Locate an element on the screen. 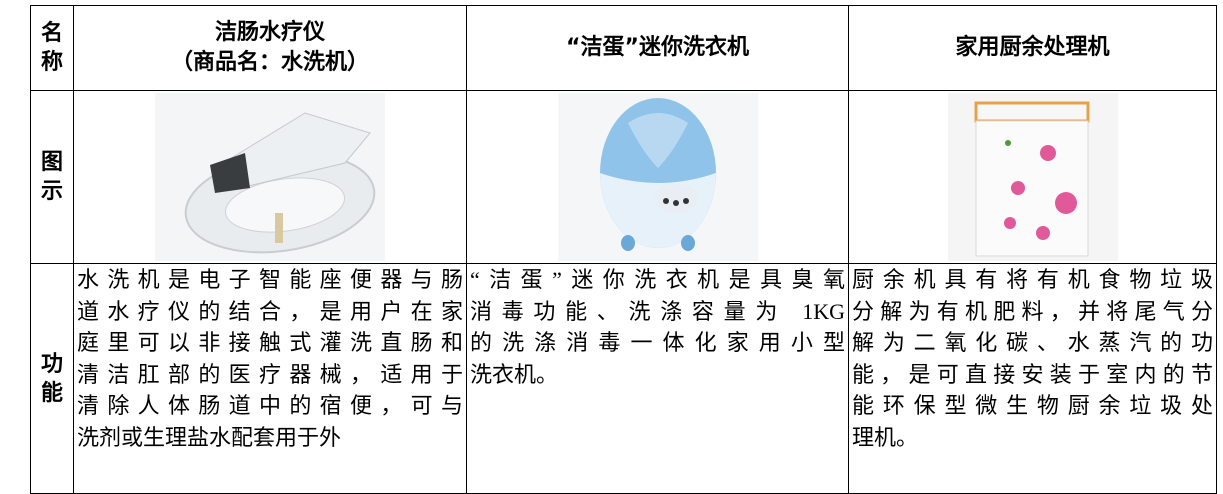 This screenshot has height=494, width=1223. text-line: 理机。 is located at coordinates (885, 437).